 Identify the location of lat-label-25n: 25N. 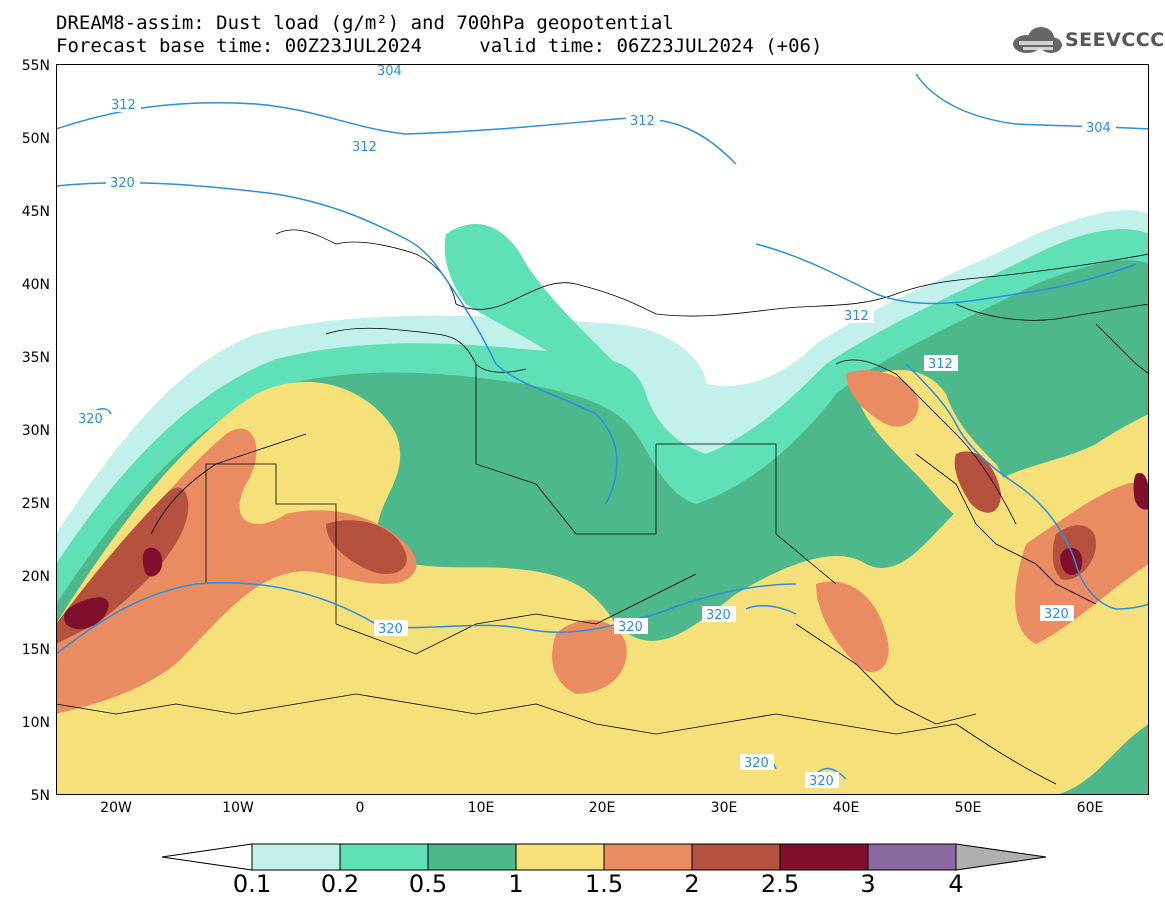
(35, 504).